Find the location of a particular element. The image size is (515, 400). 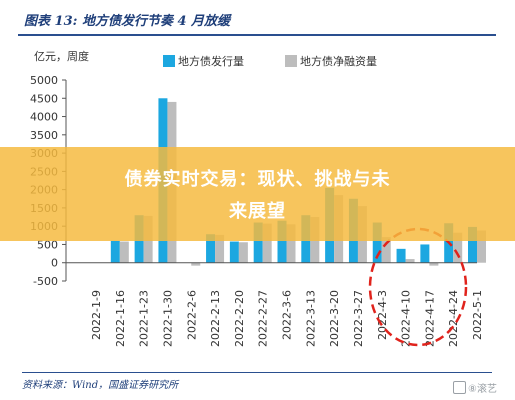

y-axis-label: 亿元，周度 is located at coordinates (61, 56).